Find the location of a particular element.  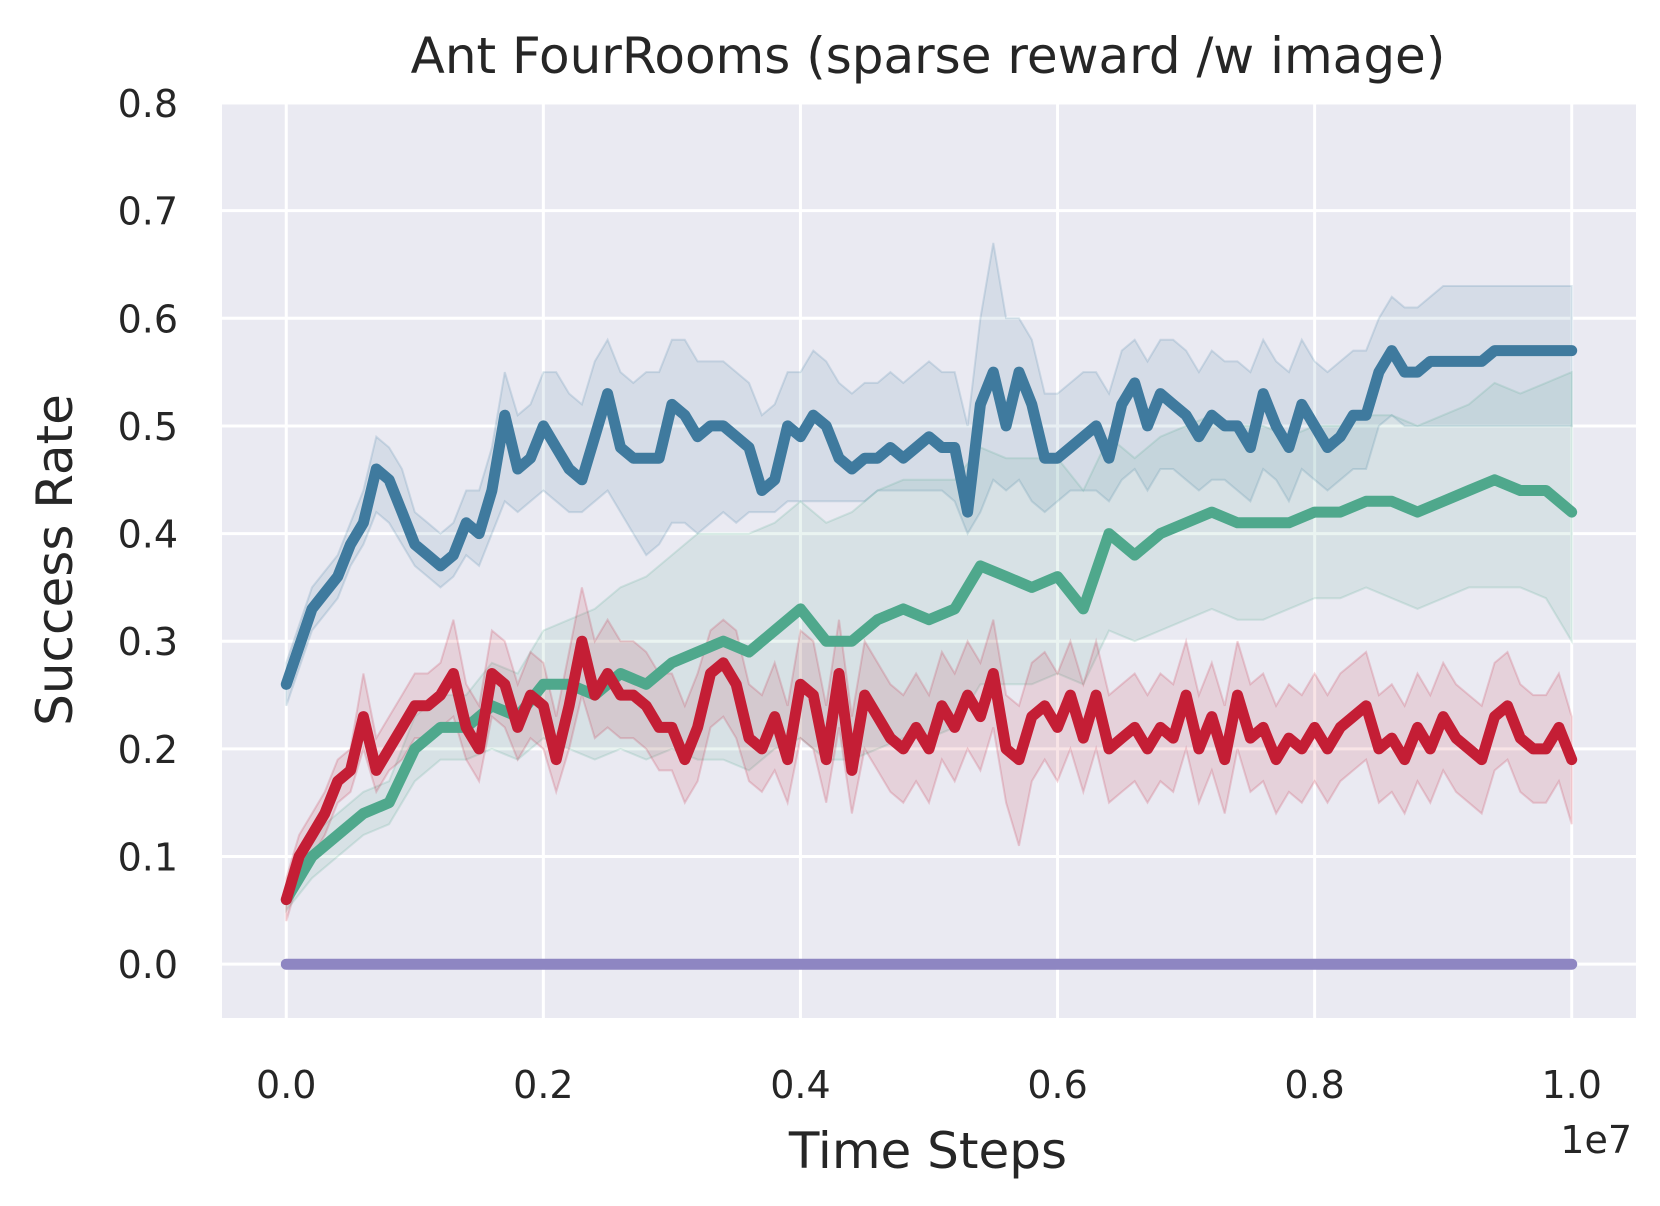

x-axis-label: Time Steps is located at coordinates (927, 1151).